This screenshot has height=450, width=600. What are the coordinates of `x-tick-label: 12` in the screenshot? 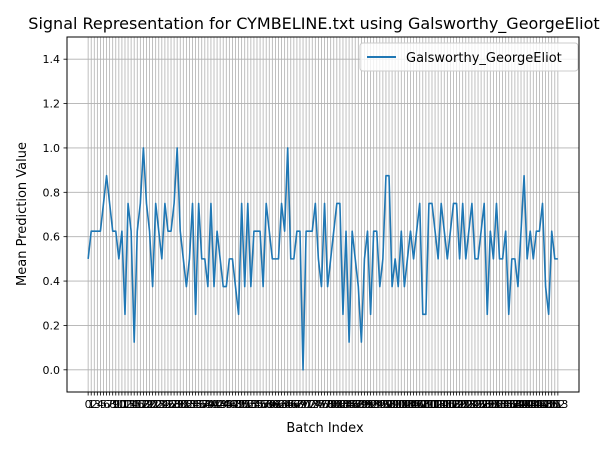 It's located at (125, 404).